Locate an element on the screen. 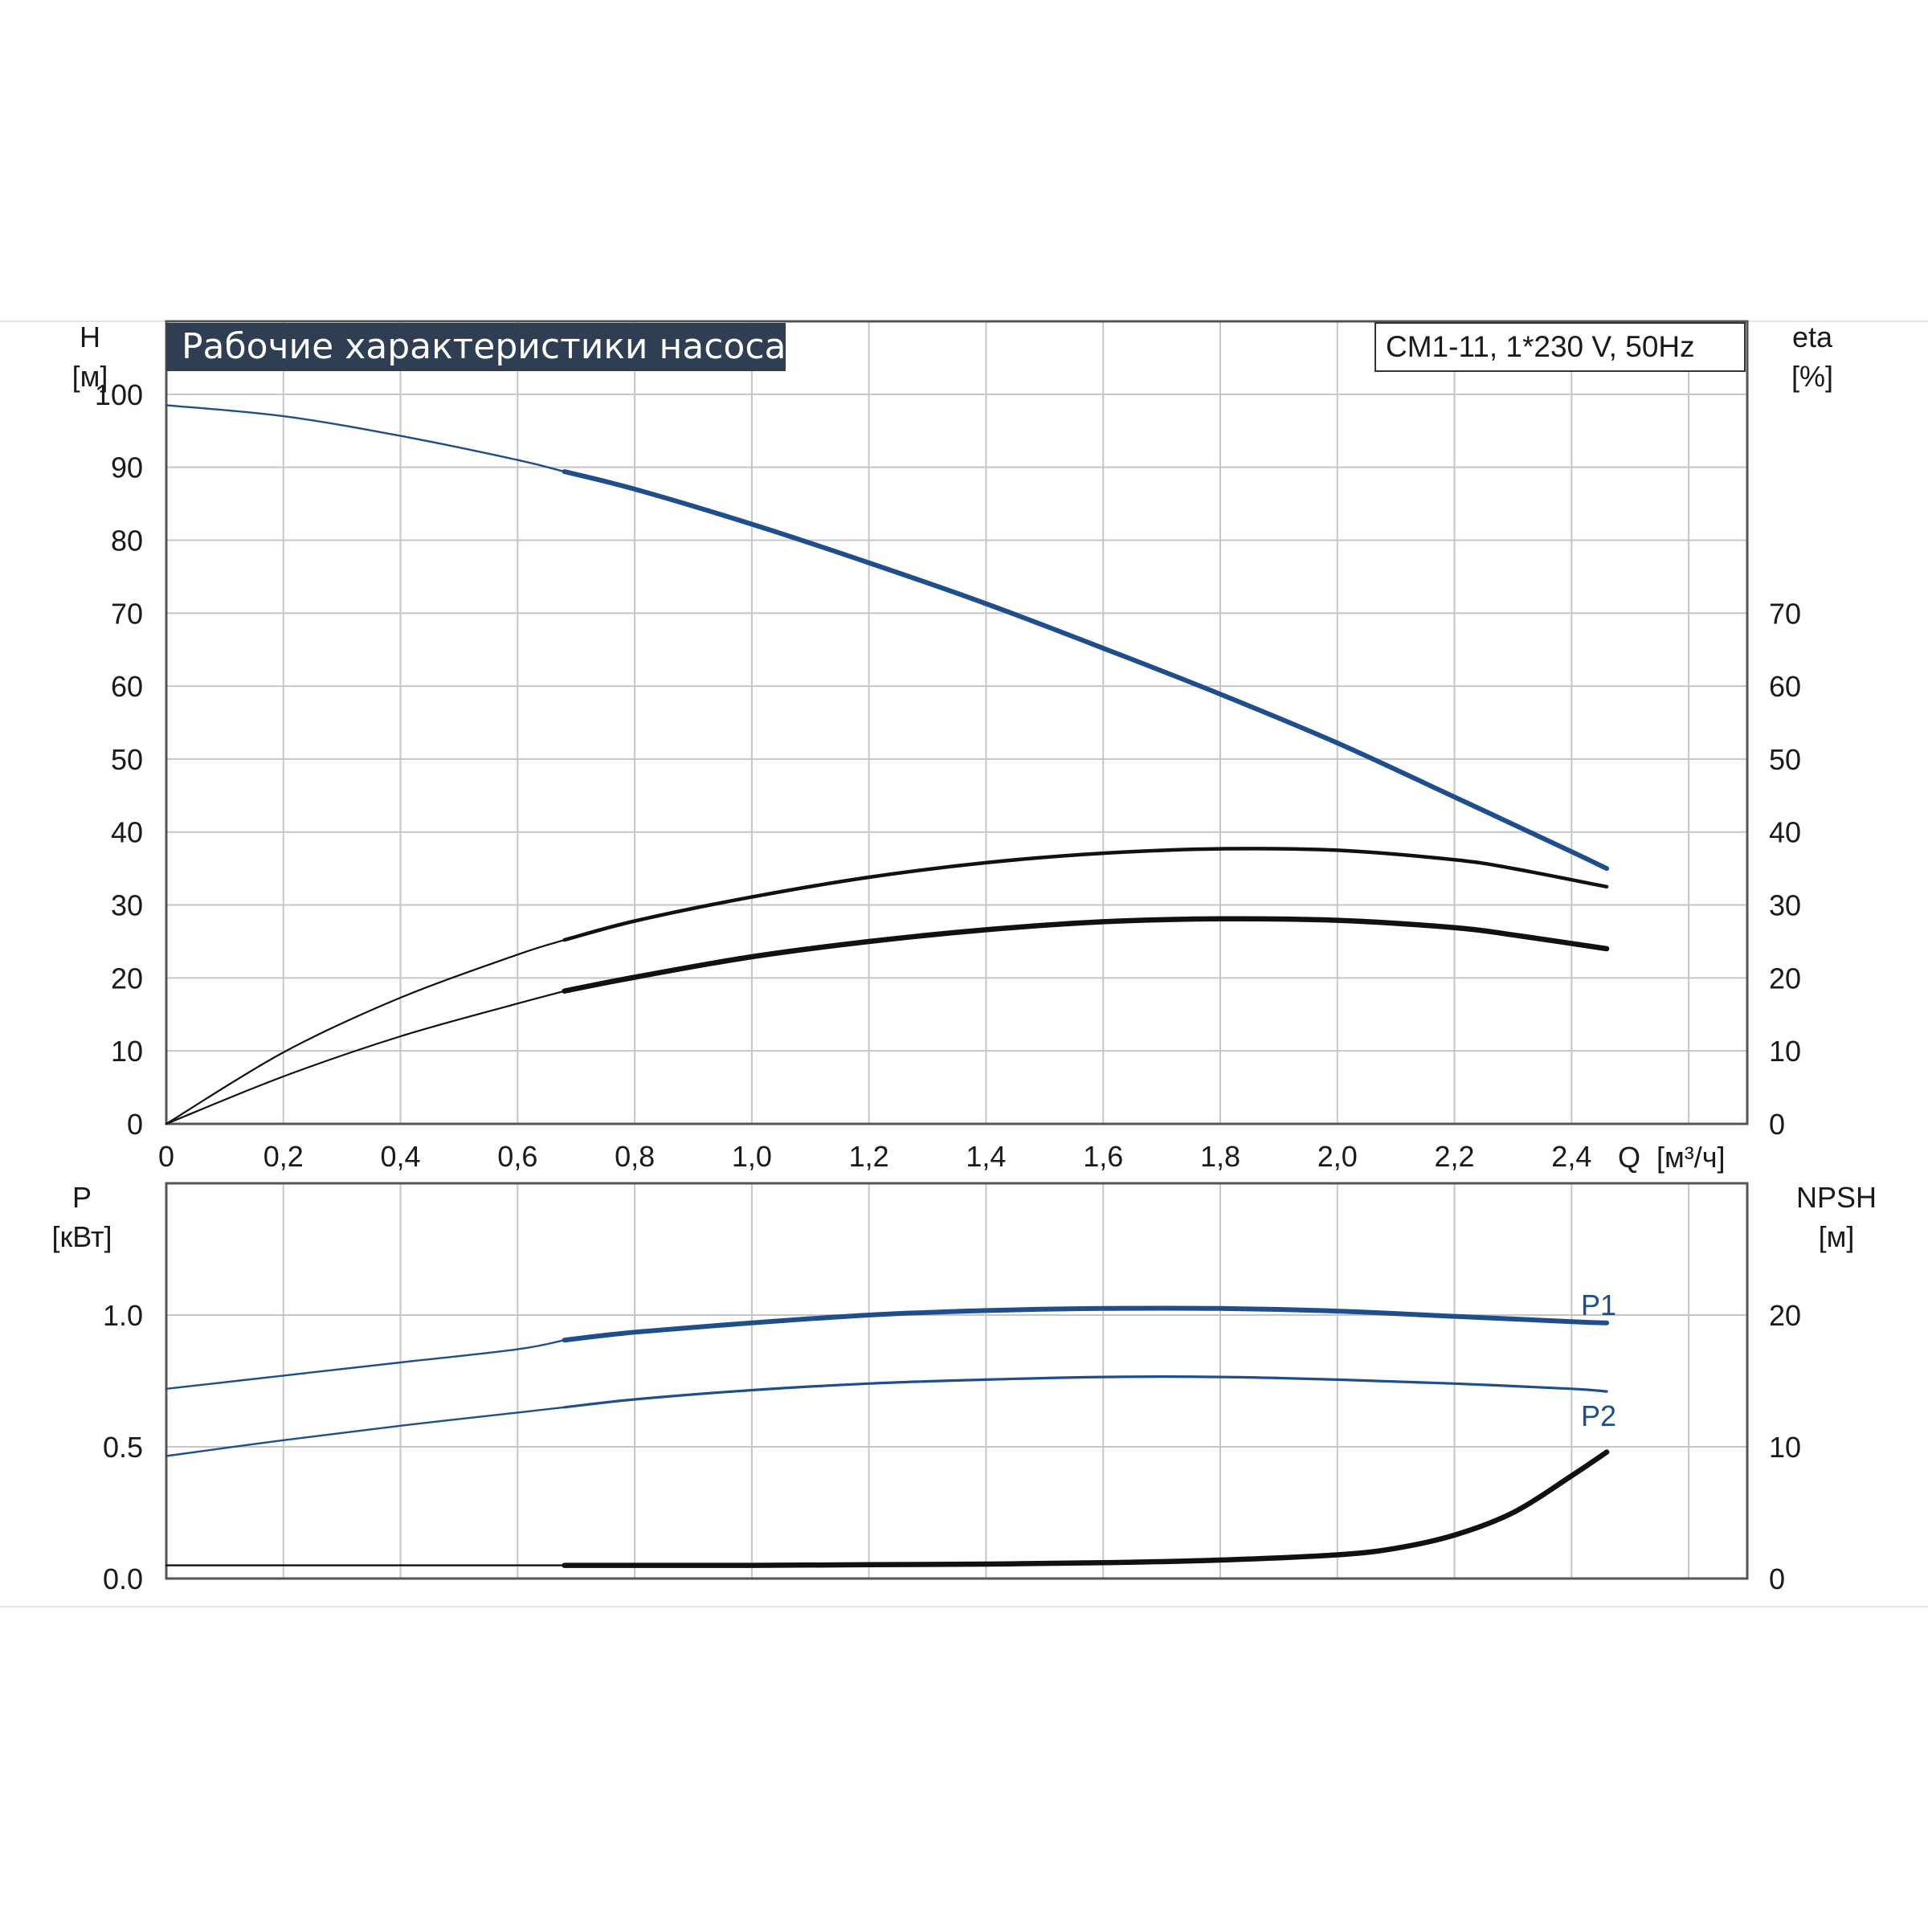 This screenshot has width=1928, height=1932. x-axis-label-q: Q is located at coordinates (1629, 1157).